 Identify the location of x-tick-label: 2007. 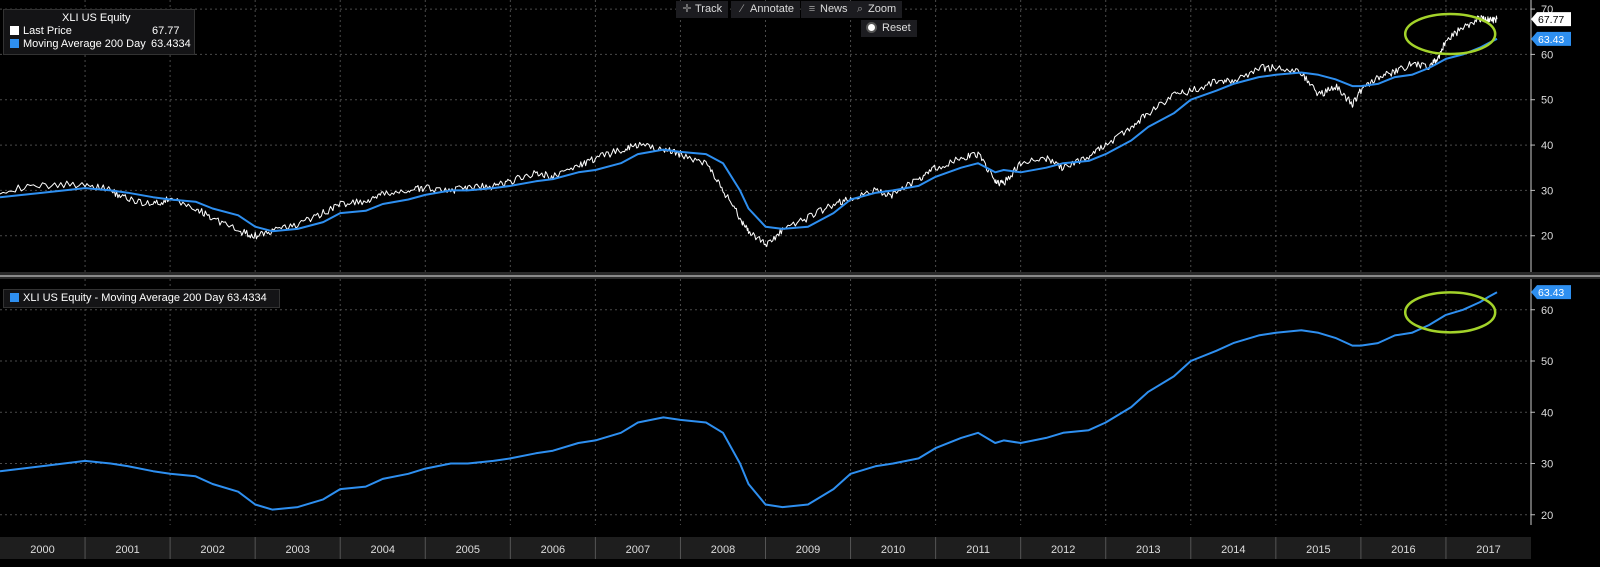
(638, 550).